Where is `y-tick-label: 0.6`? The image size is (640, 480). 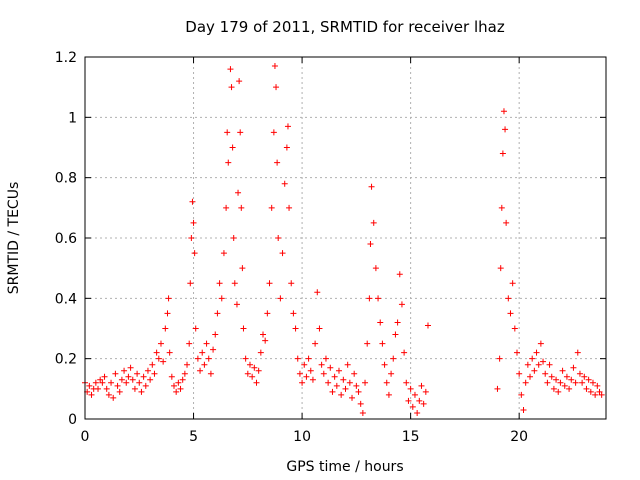 y-tick-label: 0.6 is located at coordinates (66, 239).